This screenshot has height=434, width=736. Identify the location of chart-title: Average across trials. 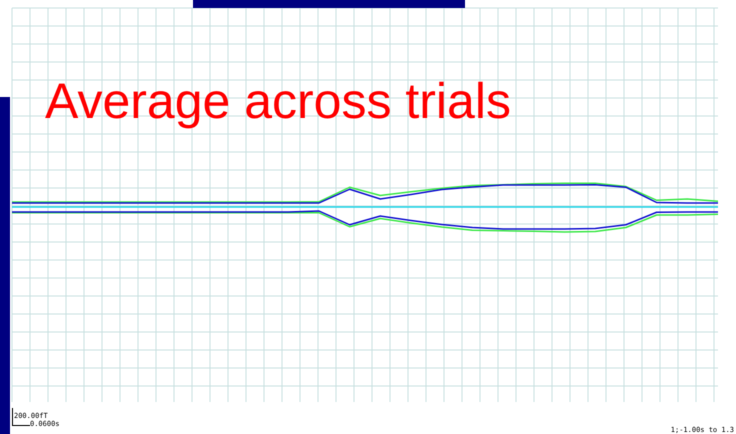
(278, 101).